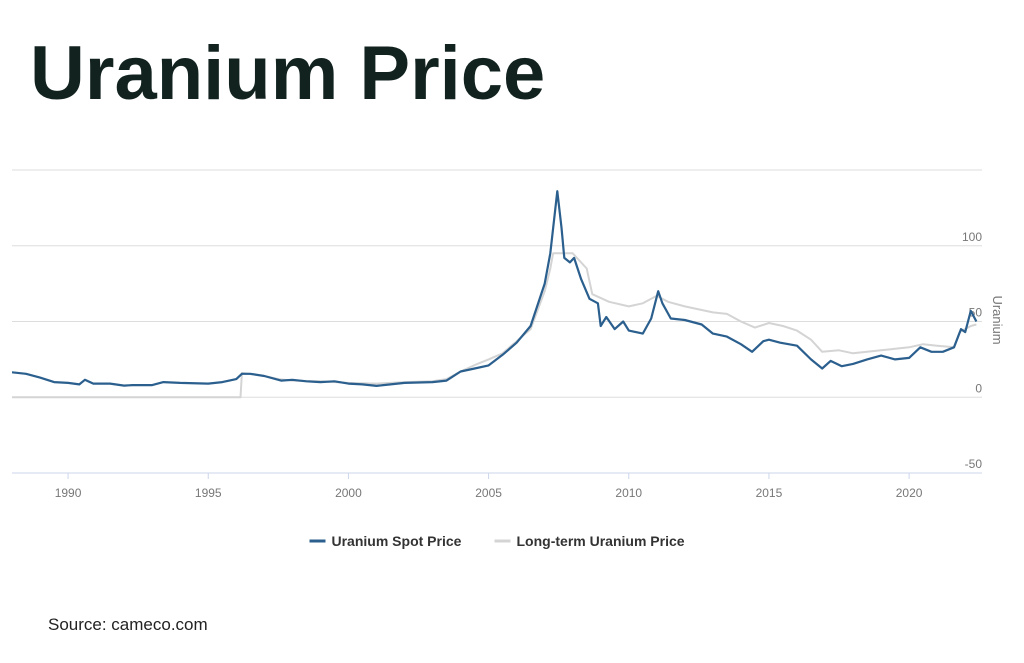  What do you see at coordinates (488, 493) in the screenshot?
I see `x-tick-label: 2005` at bounding box center [488, 493].